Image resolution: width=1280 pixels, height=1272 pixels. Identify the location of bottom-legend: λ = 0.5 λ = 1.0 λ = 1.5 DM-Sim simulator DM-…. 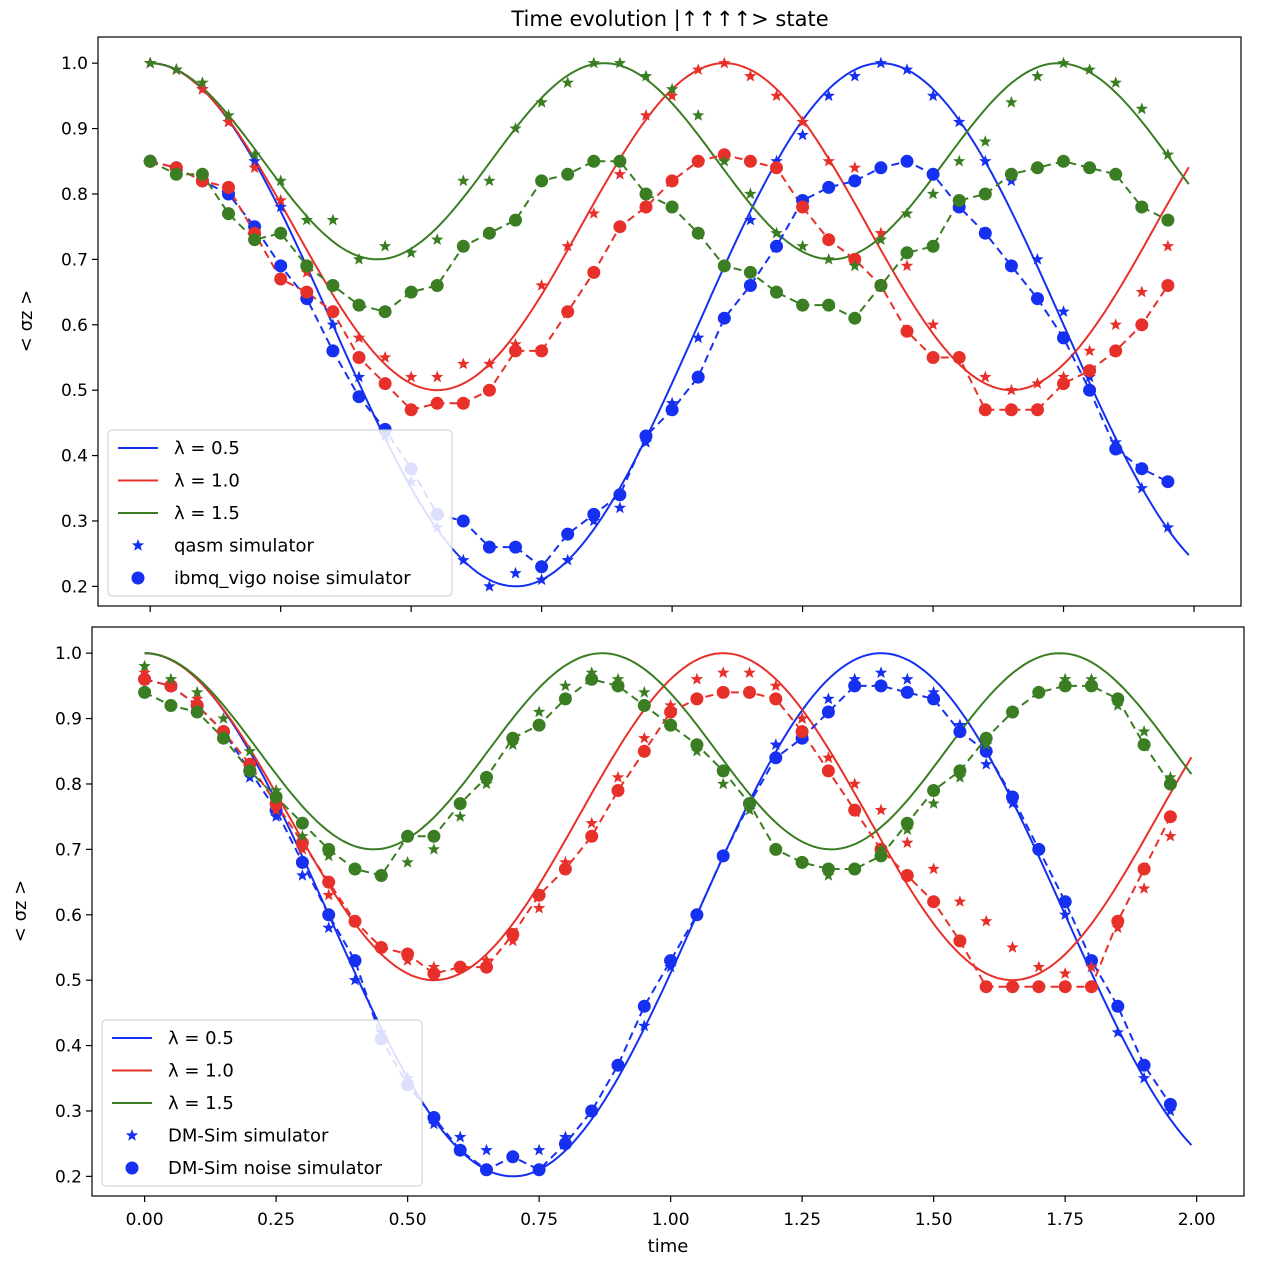
(262, 1103).